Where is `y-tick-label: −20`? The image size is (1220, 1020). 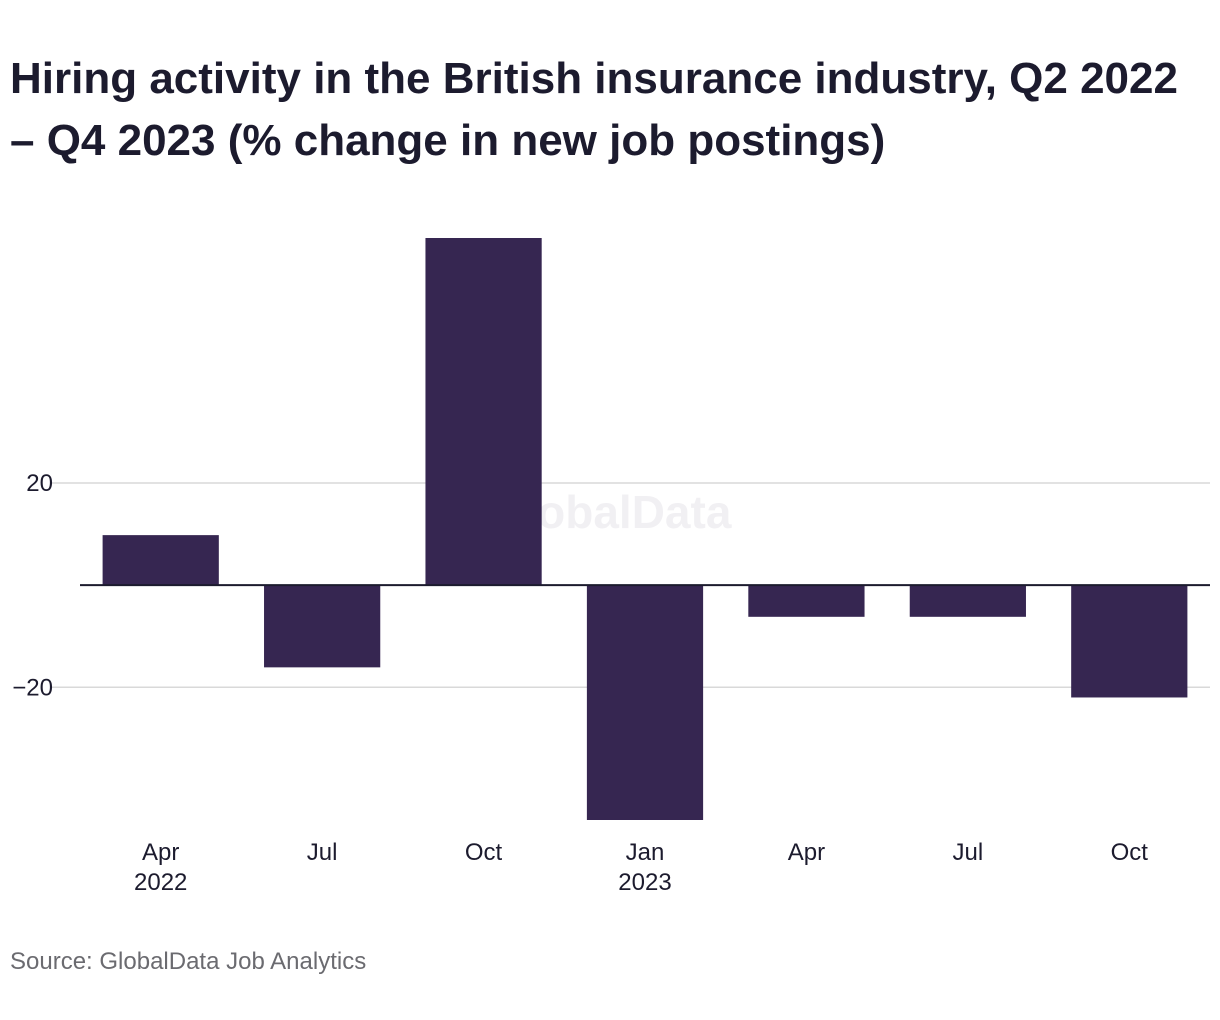
y-tick-label: −20 is located at coordinates (32, 687).